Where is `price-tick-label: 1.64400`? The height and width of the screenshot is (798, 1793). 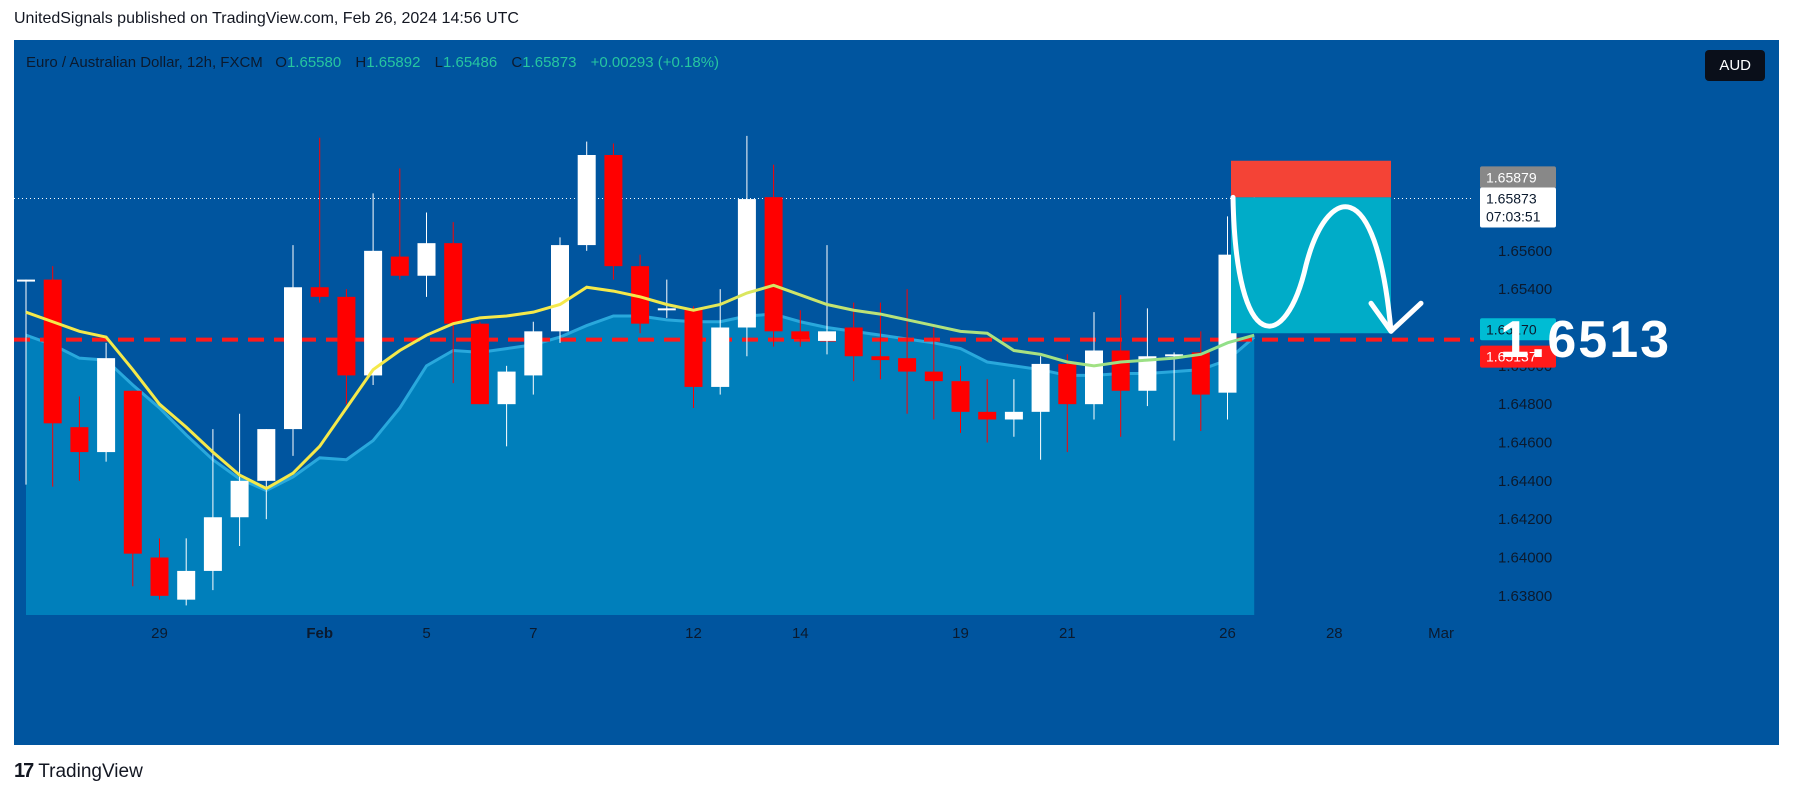 price-tick-label: 1.64400 is located at coordinates (1525, 481).